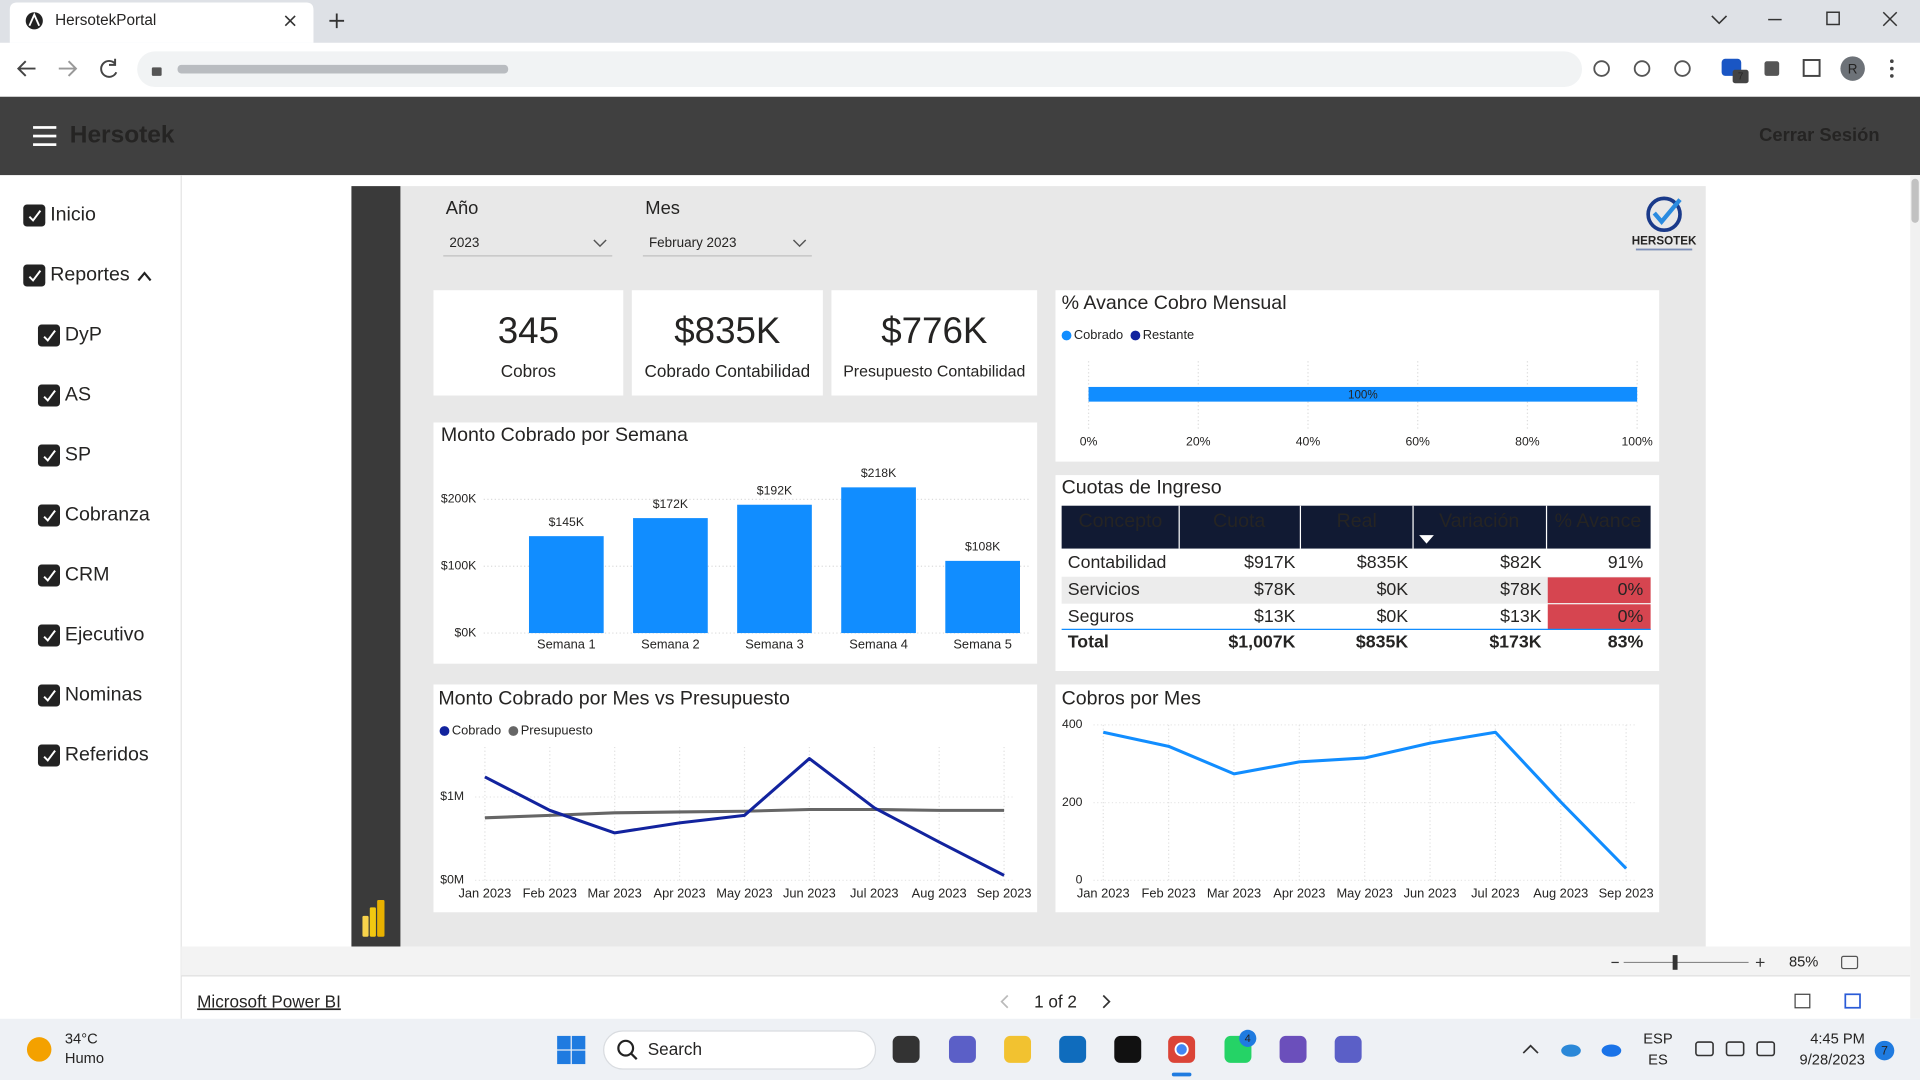 The image size is (1920, 1080). I want to click on next-page, so click(1106, 1001).